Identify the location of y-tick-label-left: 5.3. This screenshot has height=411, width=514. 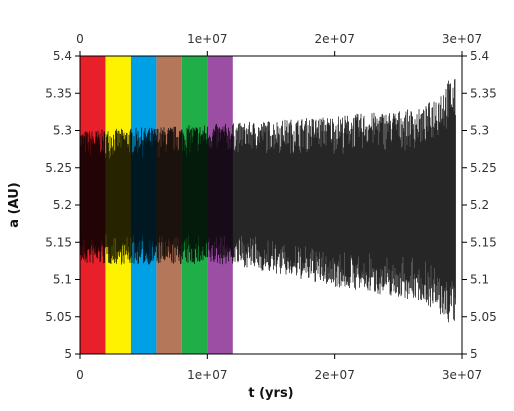
(62, 131).